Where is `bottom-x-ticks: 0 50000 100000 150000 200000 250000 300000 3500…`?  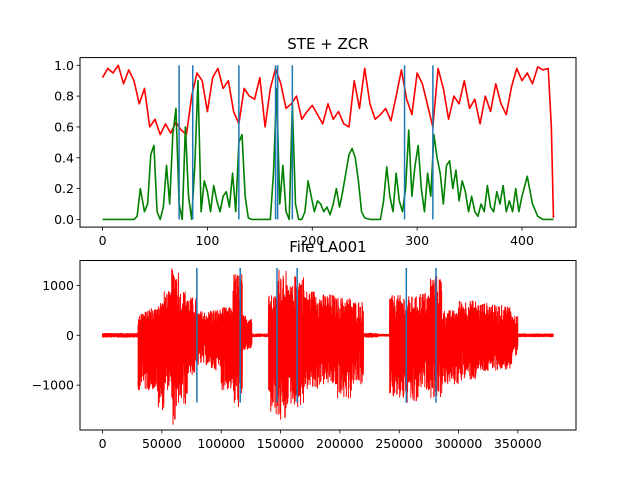 bottom-x-ticks: 0 50000 100000 150000 200000 250000 300000 3500… is located at coordinates (320, 440).